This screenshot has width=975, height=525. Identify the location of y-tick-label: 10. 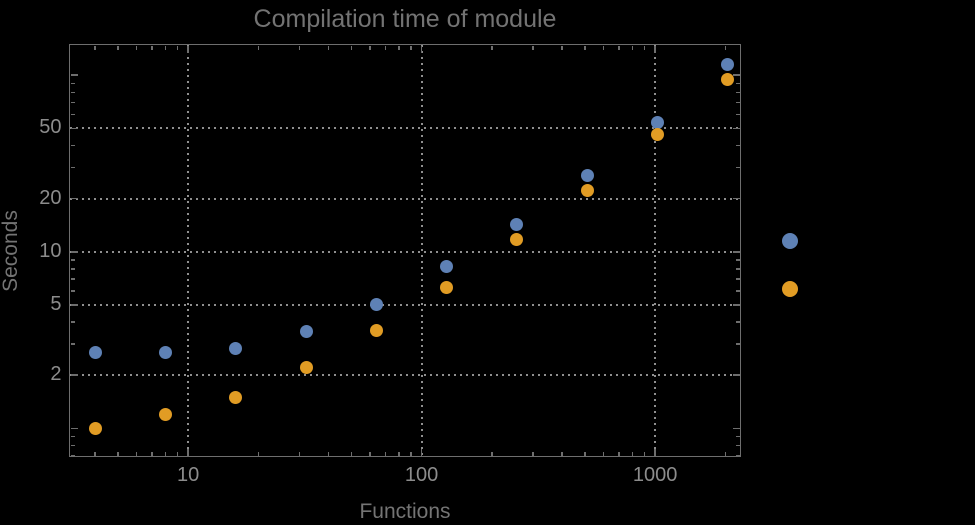
(50, 250).